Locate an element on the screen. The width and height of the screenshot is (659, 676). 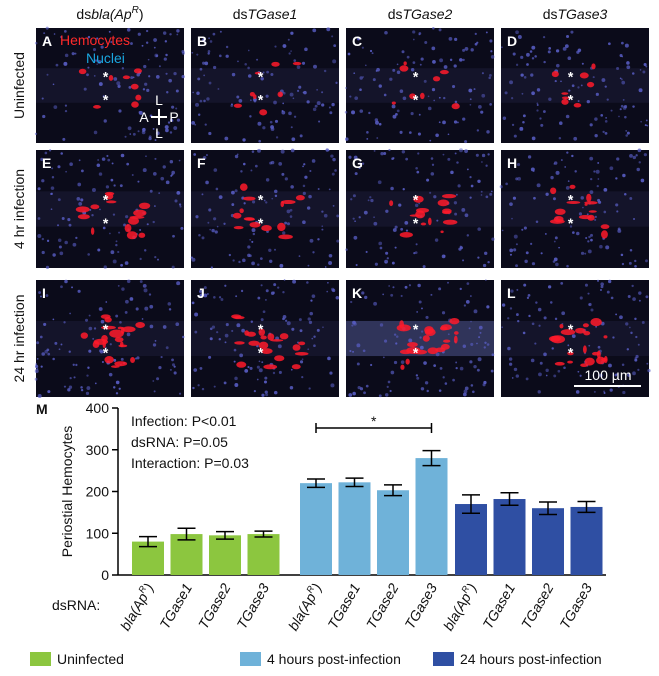
column-header: dsTGase1 is located at coordinates (265, 14).